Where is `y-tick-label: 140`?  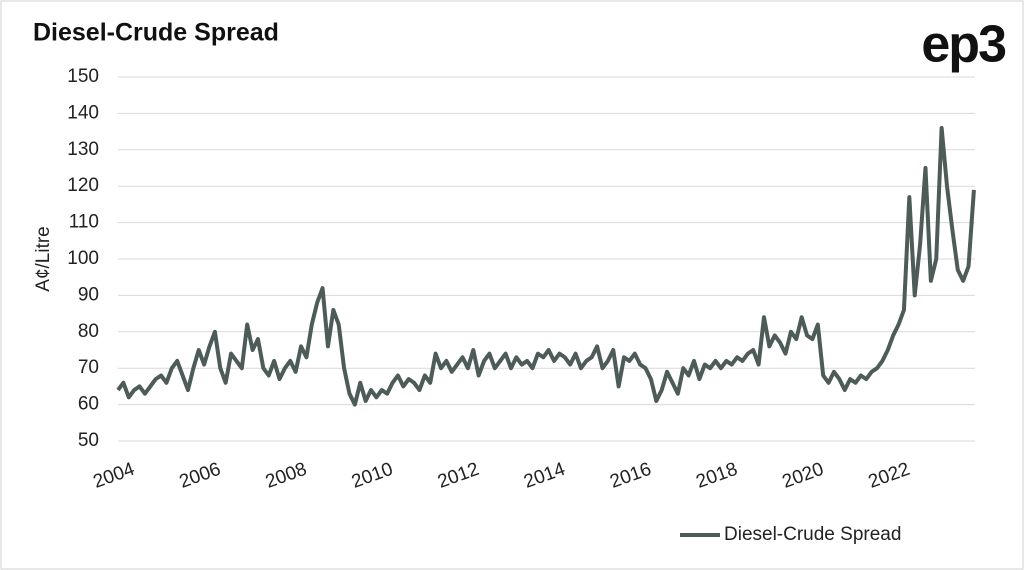
y-tick-label: 140 is located at coordinates (83, 112).